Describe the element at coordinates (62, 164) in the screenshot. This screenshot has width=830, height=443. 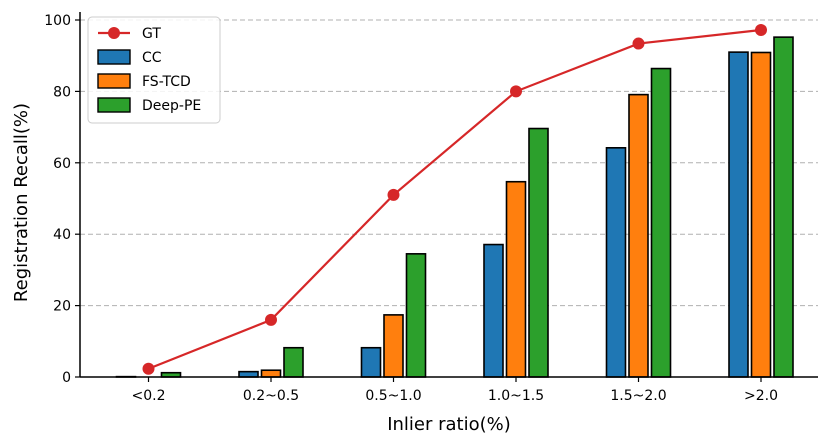
I see `y-tick-label: 60` at that location.